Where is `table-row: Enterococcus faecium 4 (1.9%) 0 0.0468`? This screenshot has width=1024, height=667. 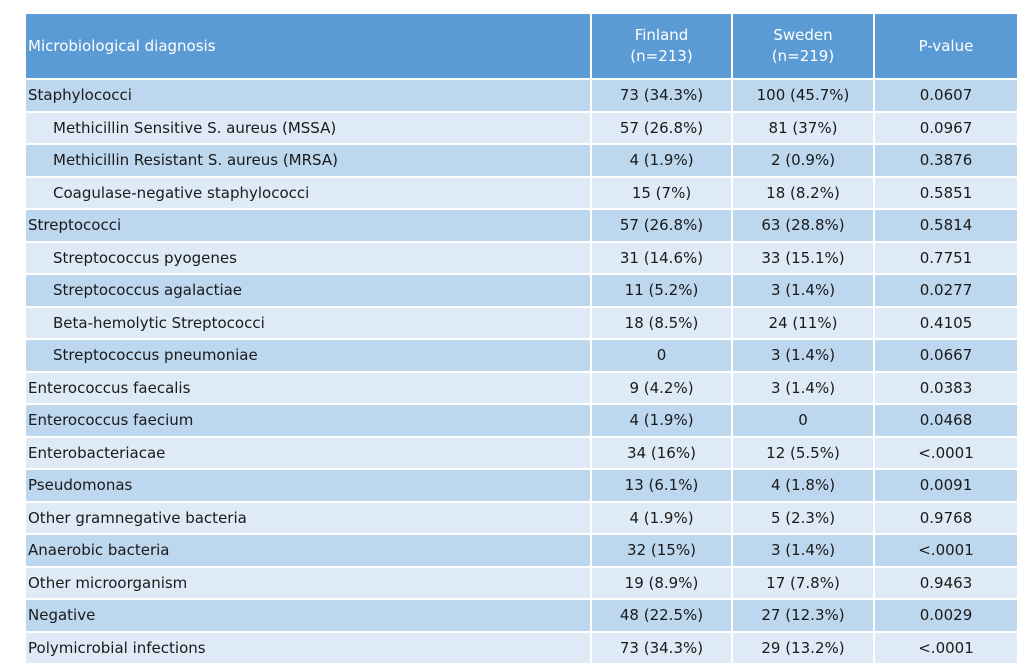 table-row: Enterococcus faecium 4 (1.9%) 0 0.0468 is located at coordinates (521, 420).